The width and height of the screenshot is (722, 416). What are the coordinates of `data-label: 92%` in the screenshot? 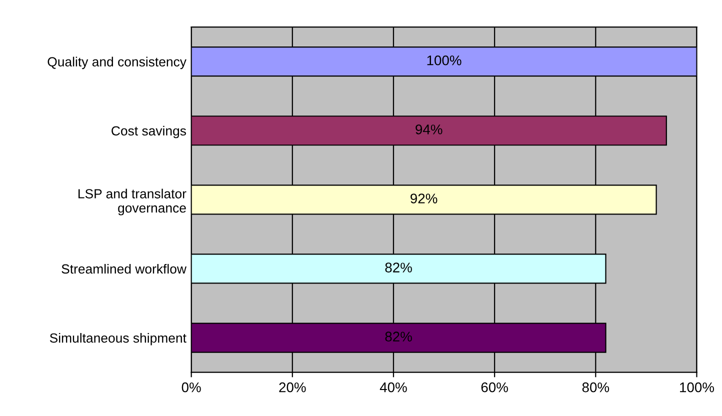 It's located at (424, 199).